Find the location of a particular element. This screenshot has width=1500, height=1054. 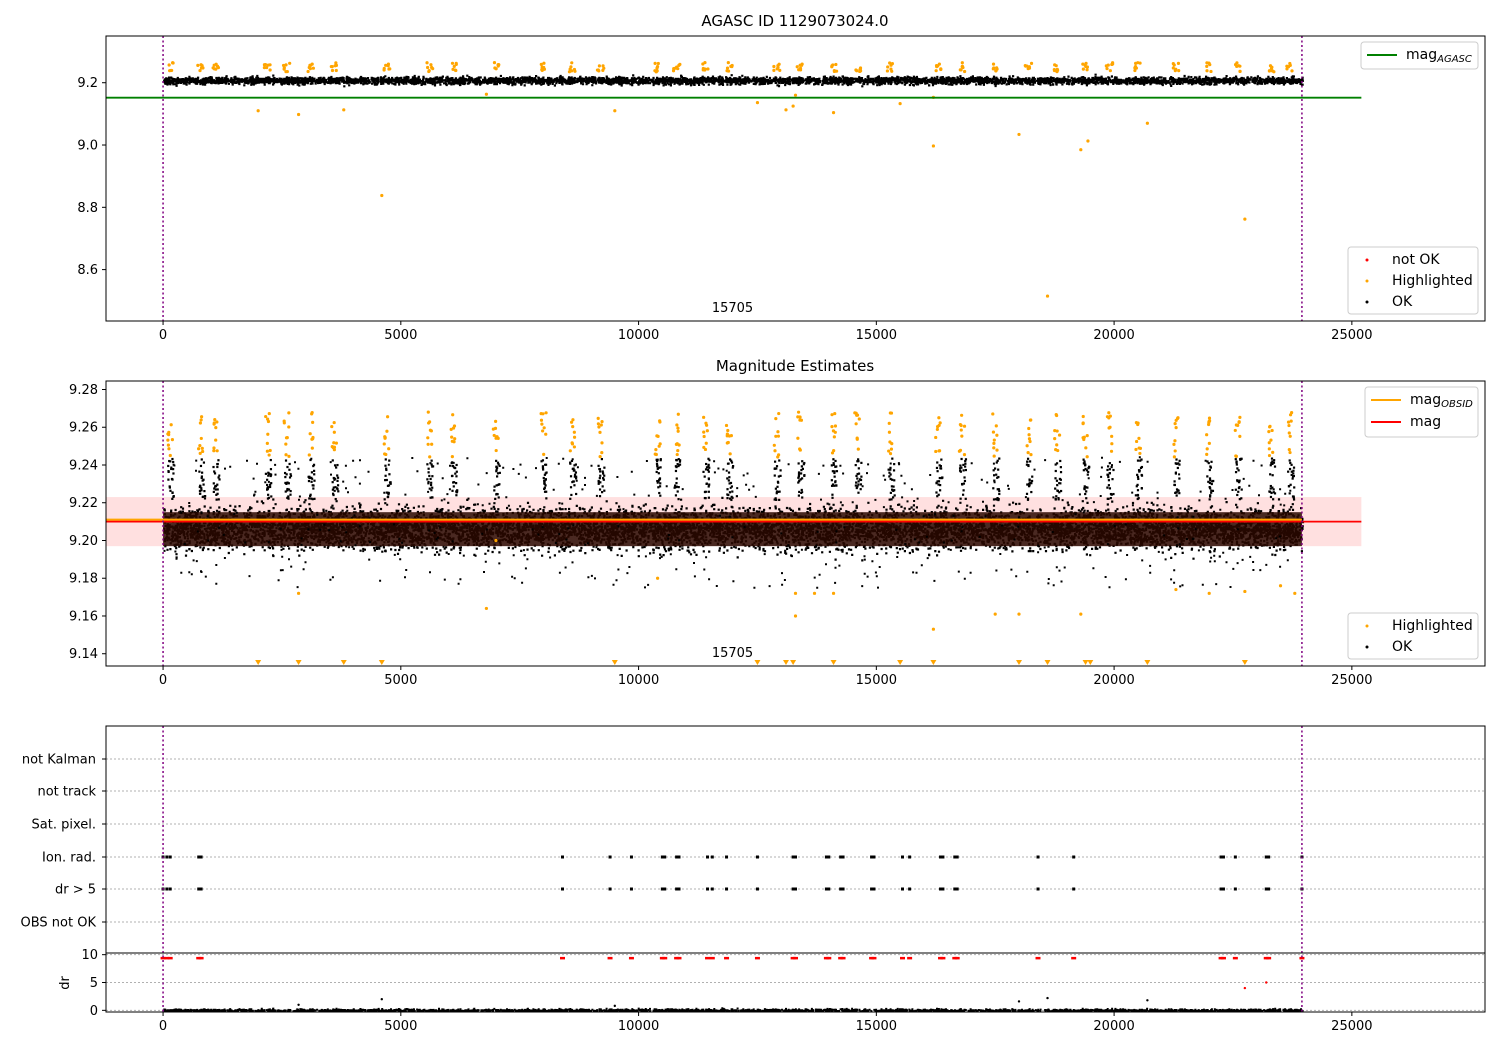

y-tick-label: 9.16 is located at coordinates (83, 616).